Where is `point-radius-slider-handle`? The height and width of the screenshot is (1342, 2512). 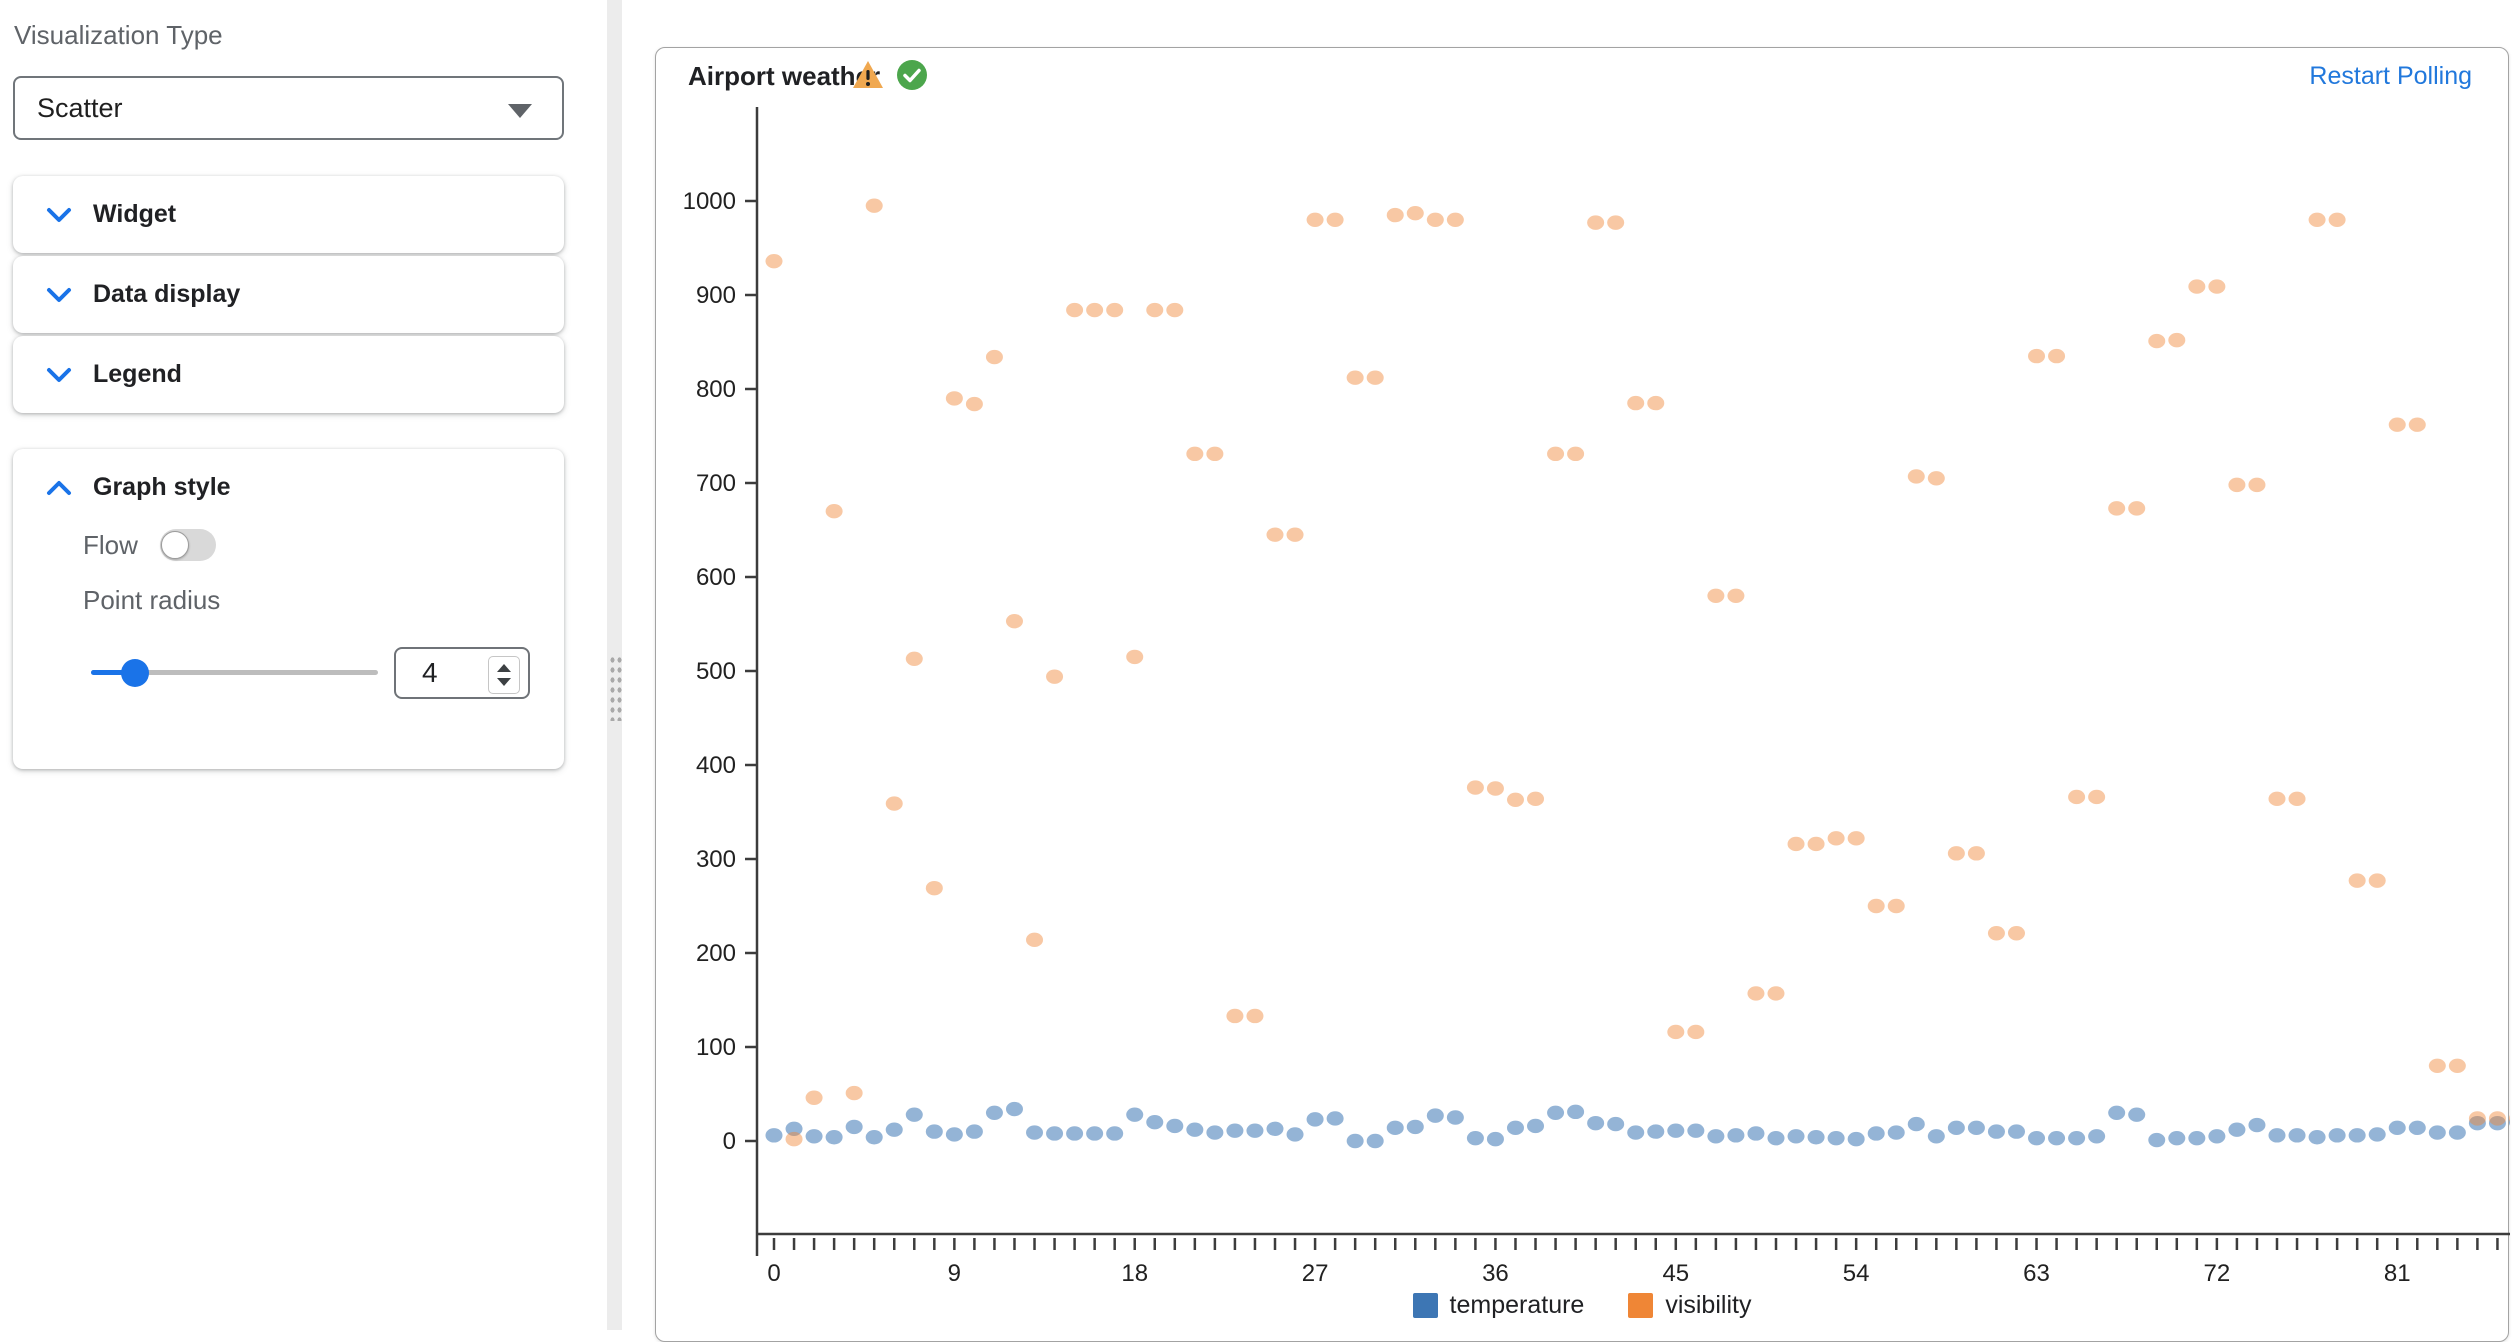 point-radius-slider-handle is located at coordinates (135, 673).